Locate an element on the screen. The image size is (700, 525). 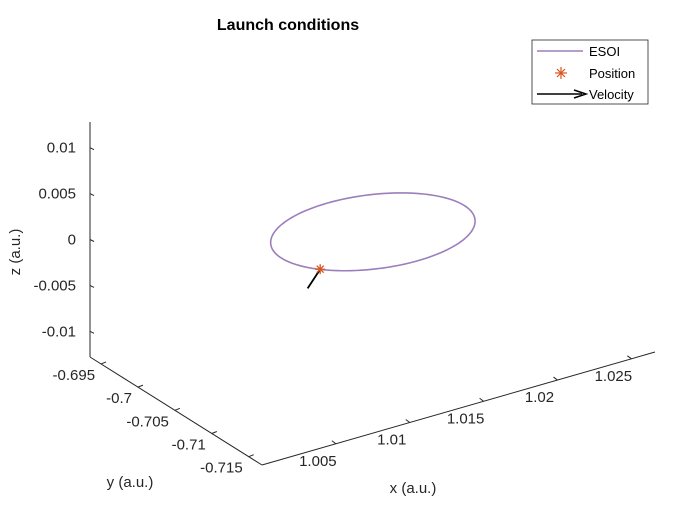
legend: ESOI Position Velocity is located at coordinates (590, 72).